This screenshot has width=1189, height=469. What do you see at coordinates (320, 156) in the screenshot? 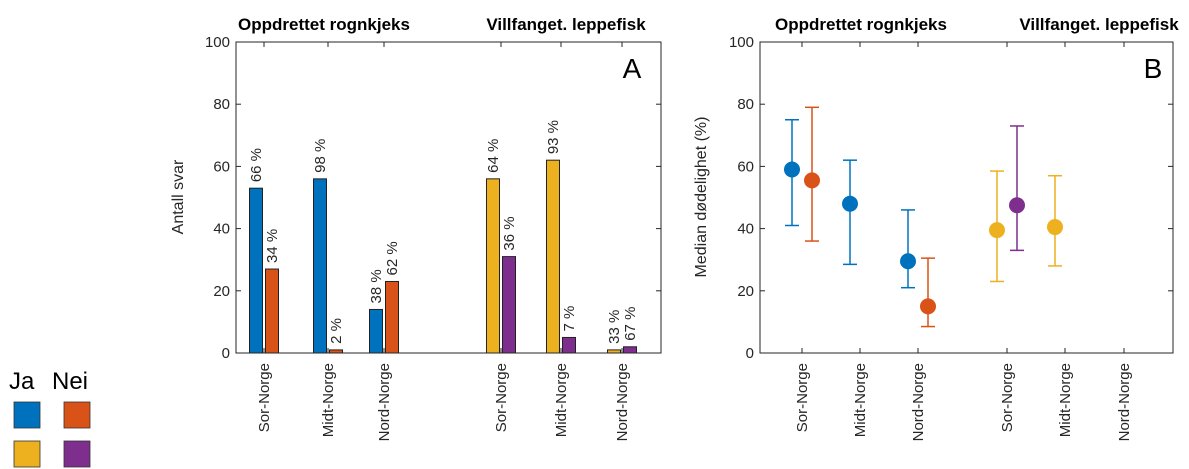
I see `bar-label-ja-1: 98 %` at bounding box center [320, 156].